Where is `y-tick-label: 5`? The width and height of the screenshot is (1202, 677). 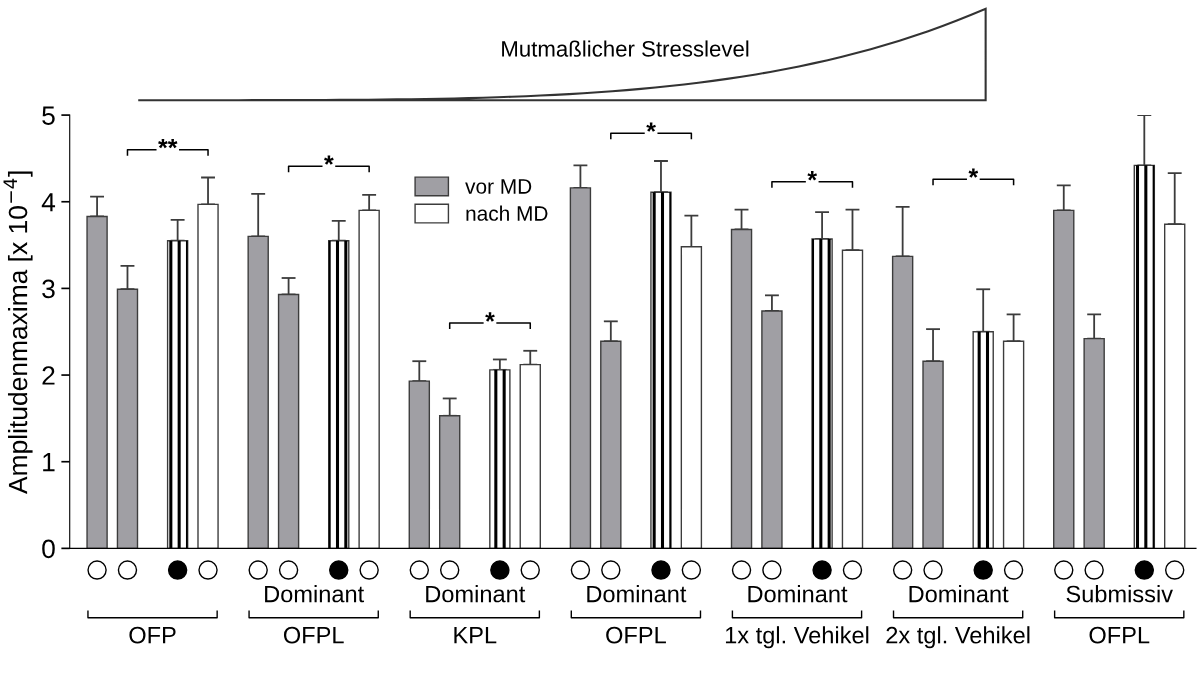 y-tick-label: 5 is located at coordinates (48, 115).